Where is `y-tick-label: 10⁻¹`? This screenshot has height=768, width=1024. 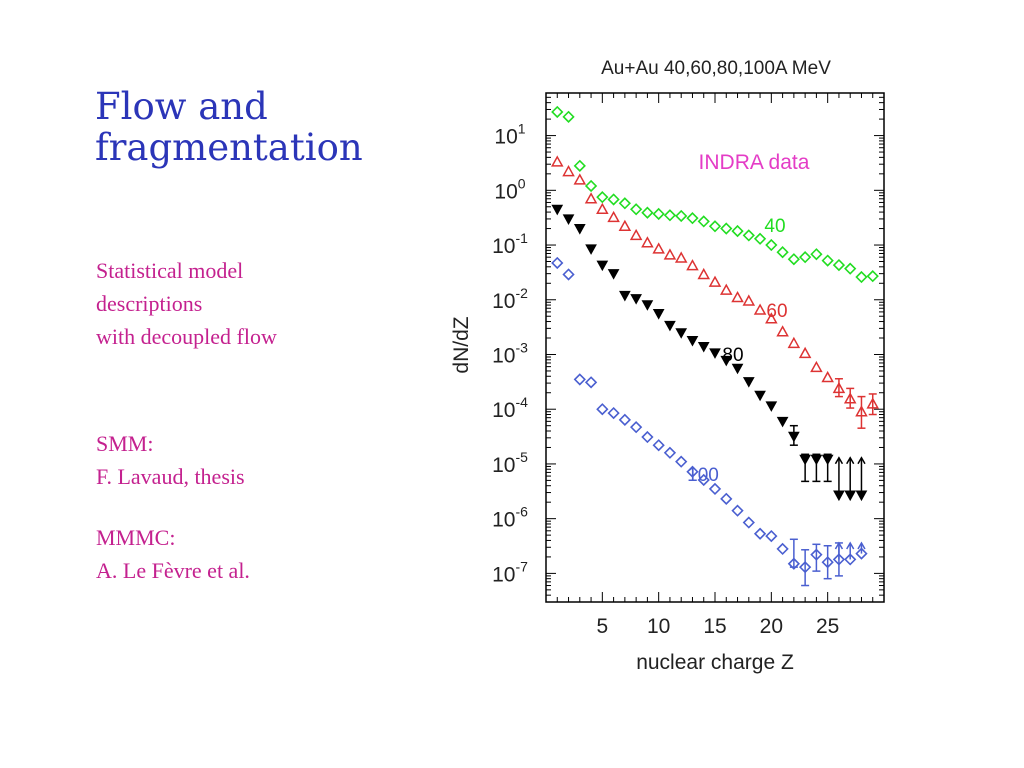 y-tick-label: 10⁻¹ is located at coordinates (510, 244).